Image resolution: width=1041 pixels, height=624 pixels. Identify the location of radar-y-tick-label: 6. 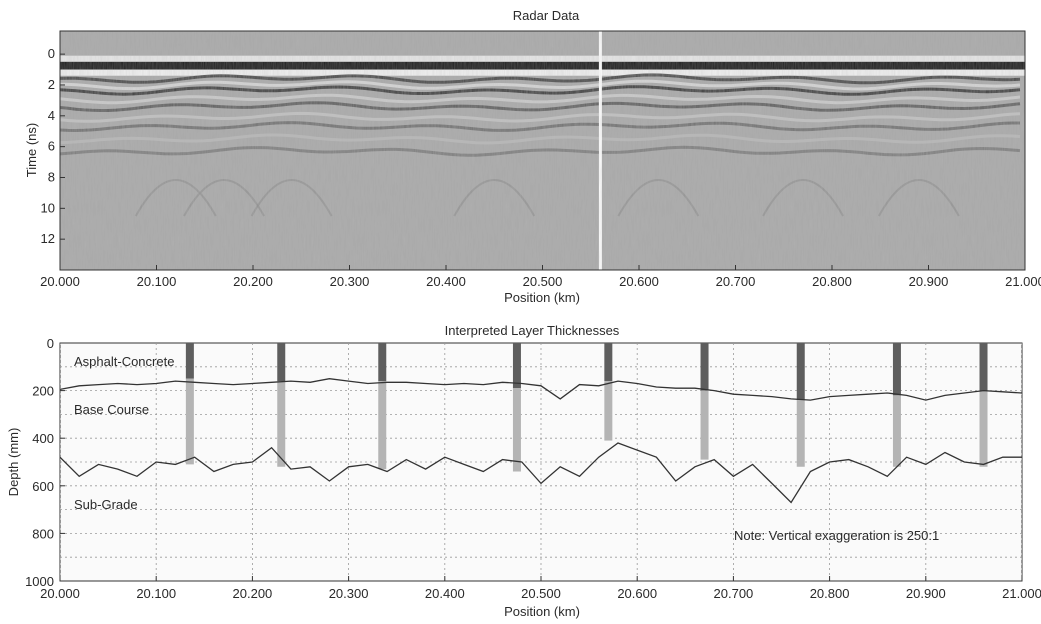
(51, 146).